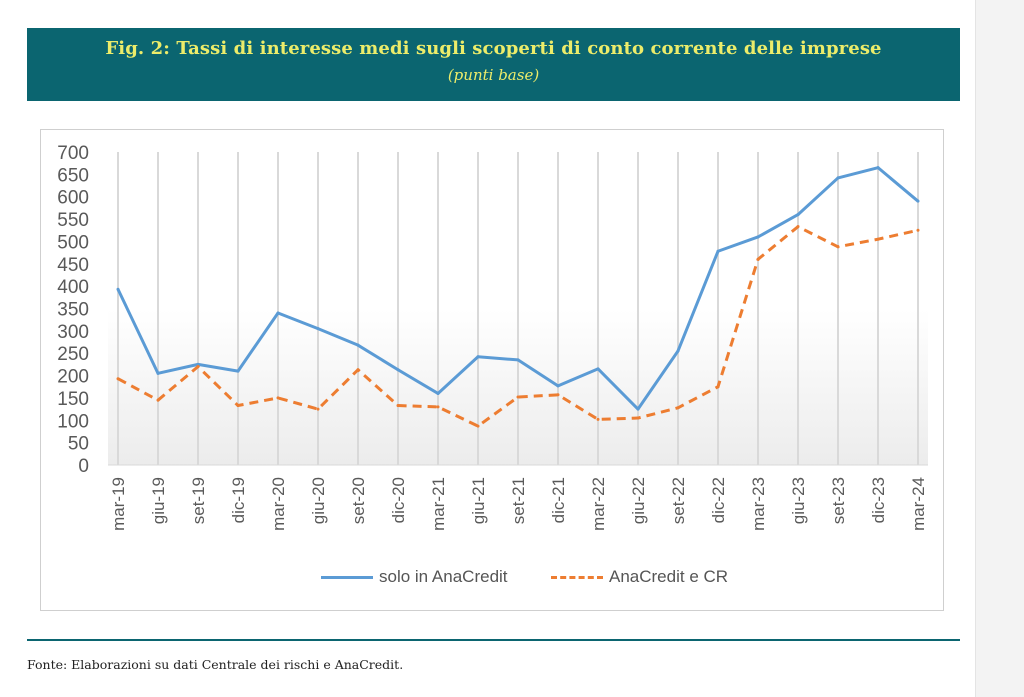 Image resolution: width=1024 pixels, height=697 pixels. Describe the element at coordinates (73, 265) in the screenshot. I see `y-tick-label: 450` at that location.